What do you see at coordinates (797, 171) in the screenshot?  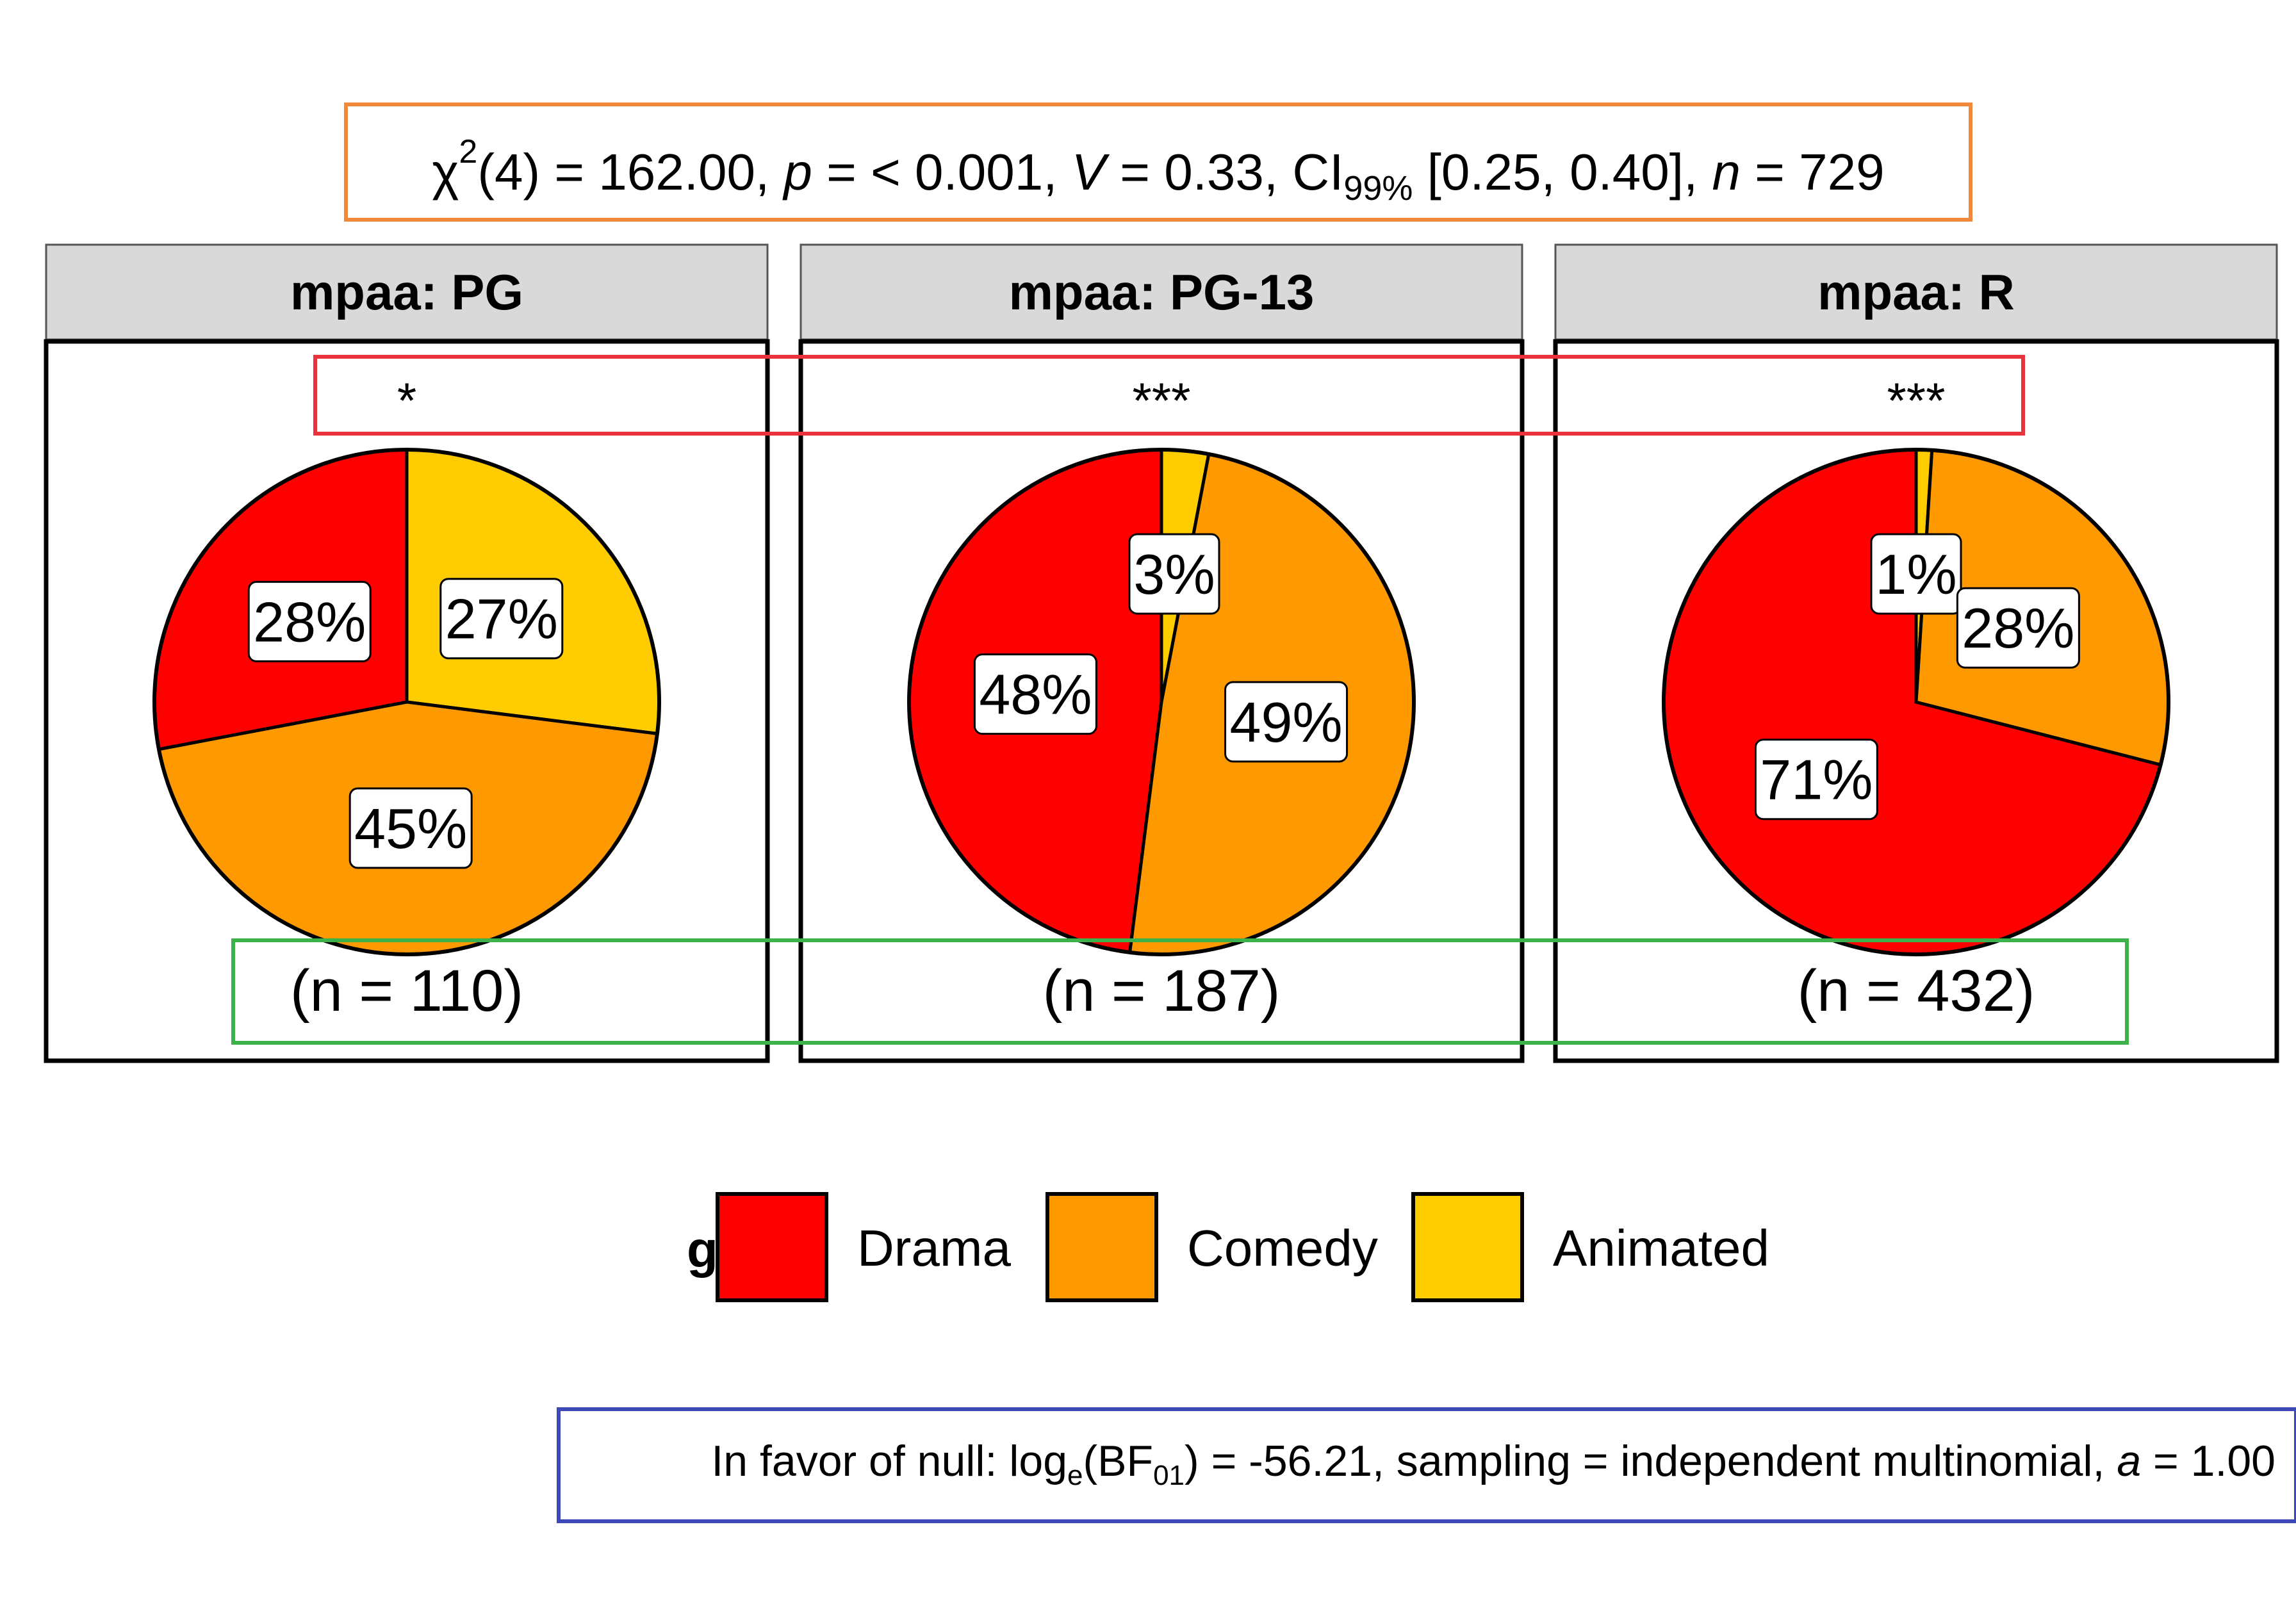 I see `subtitle-p-symbol: p` at bounding box center [797, 171].